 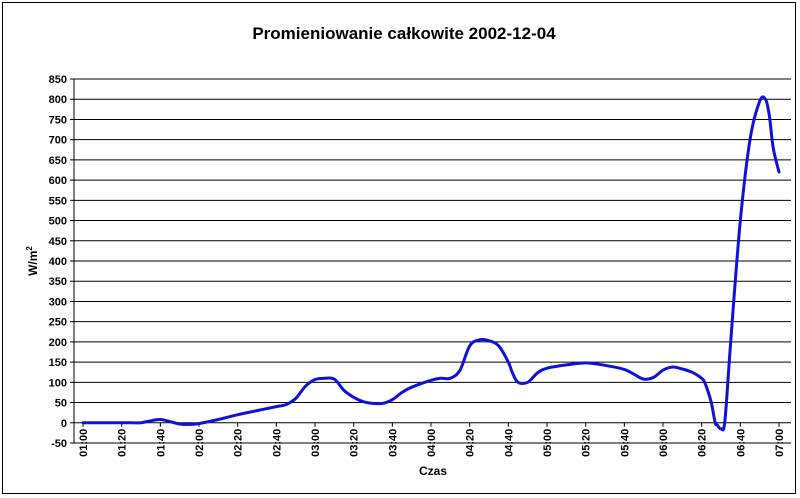 I want to click on y-tick-label: 800, so click(x=58, y=100).